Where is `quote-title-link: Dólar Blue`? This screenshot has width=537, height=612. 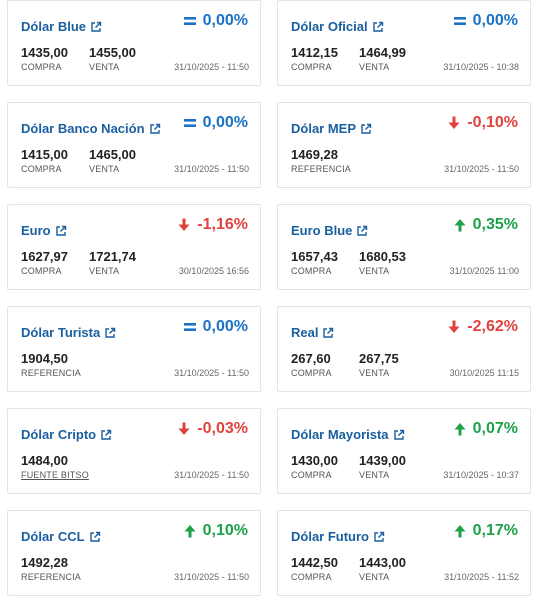
quote-title-link: Dólar Blue is located at coordinates (61, 26).